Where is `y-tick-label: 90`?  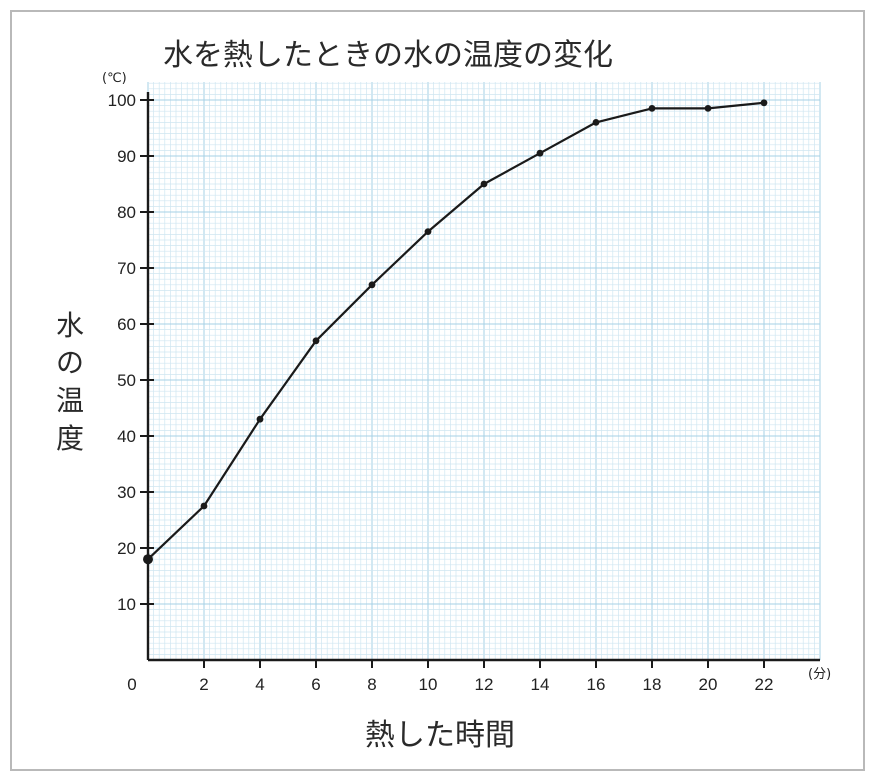
y-tick-label: 90 is located at coordinates (126, 156).